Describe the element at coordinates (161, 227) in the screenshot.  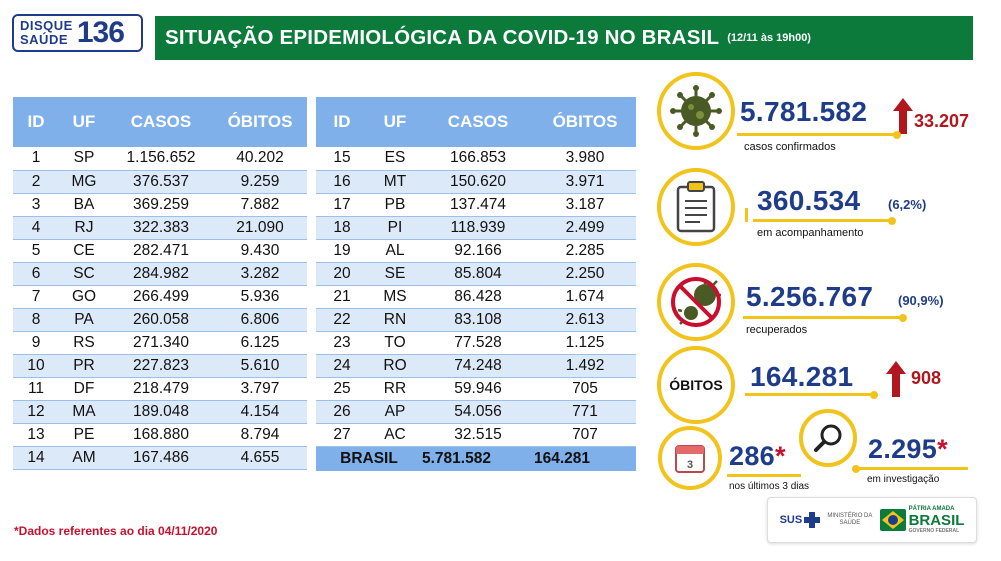
I see `cell-casos: 322.383` at that location.